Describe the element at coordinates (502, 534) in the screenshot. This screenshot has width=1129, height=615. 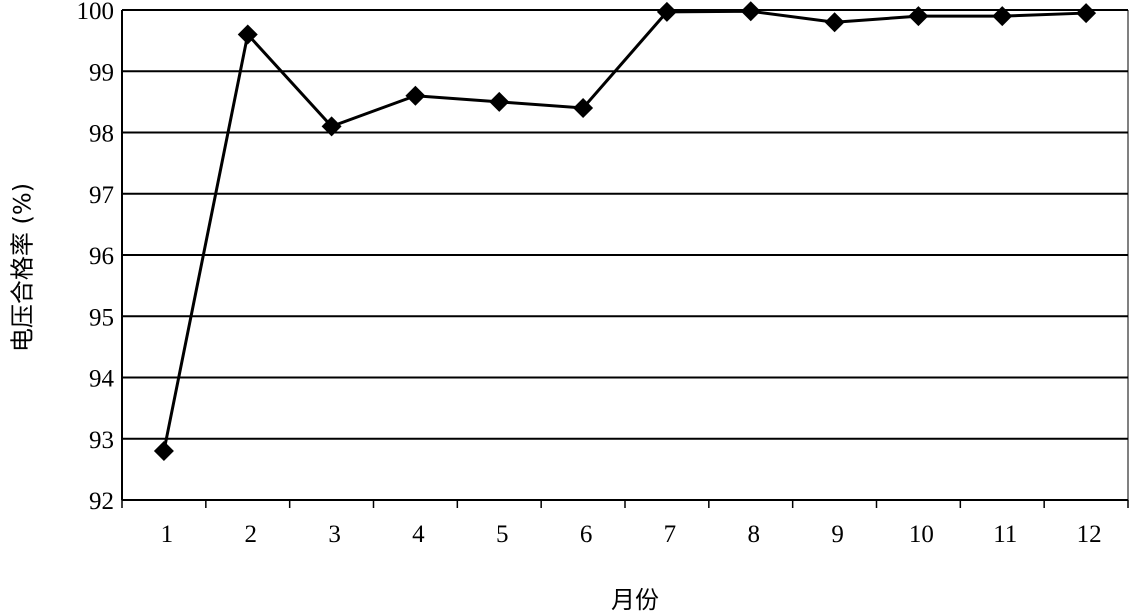
I see `x-tick-label: 5` at that location.